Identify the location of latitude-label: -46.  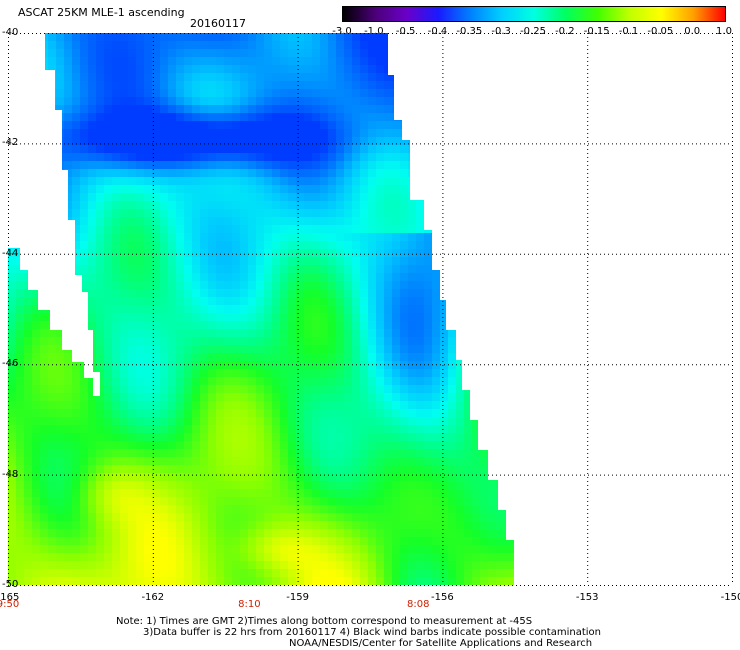
(10, 364).